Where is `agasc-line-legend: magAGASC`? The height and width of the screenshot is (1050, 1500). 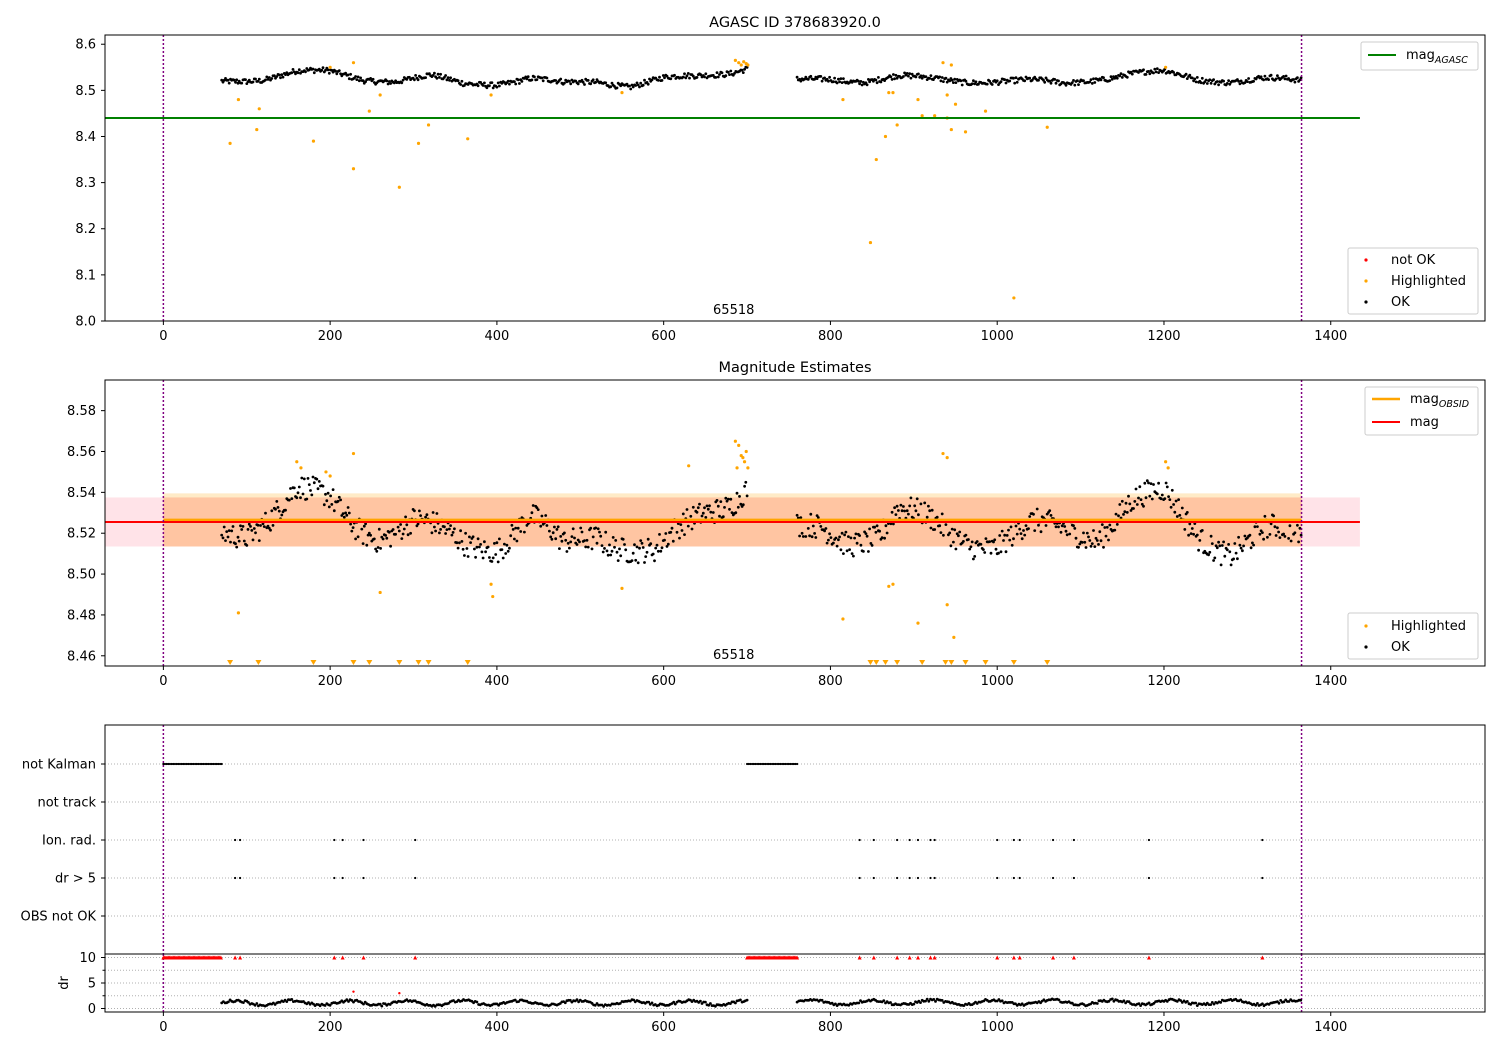 agasc-line-legend: magAGASC is located at coordinates (1419, 56).